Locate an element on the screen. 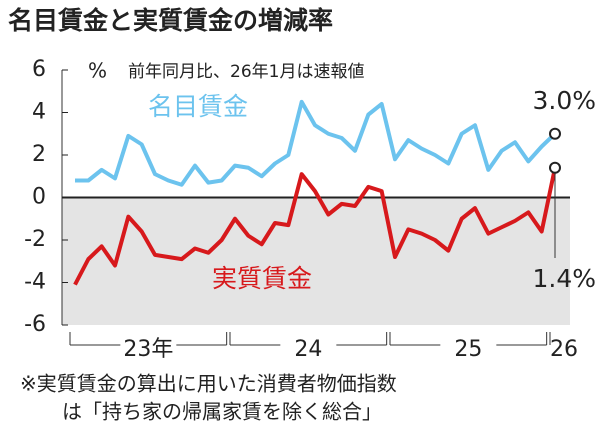  y-tick-label: 0 is located at coordinates (39, 197).